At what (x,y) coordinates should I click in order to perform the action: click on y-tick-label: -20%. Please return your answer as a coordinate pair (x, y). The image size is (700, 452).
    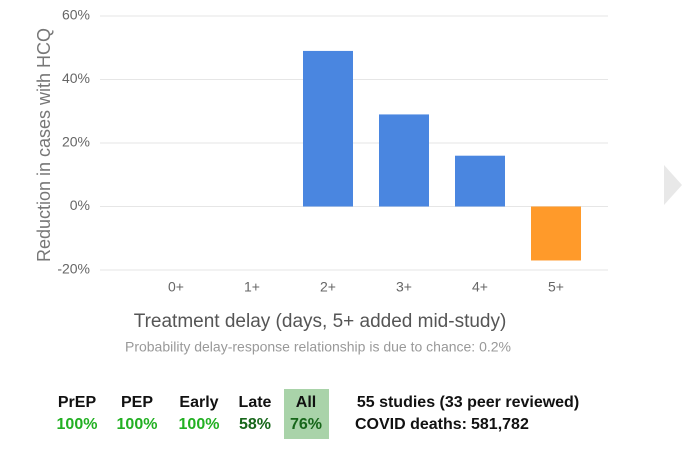
    Looking at the image, I should click on (73, 269).